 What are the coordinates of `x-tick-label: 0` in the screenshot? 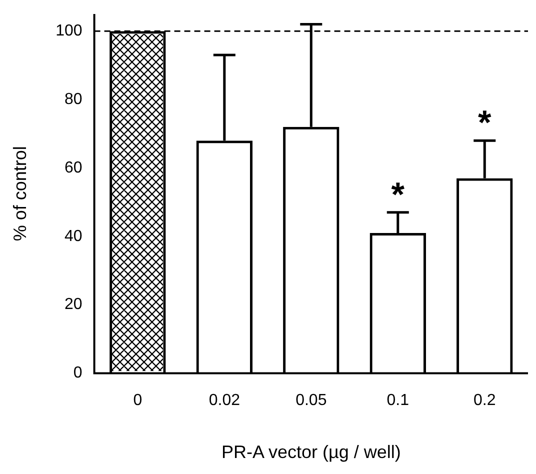 It's located at (137, 401).